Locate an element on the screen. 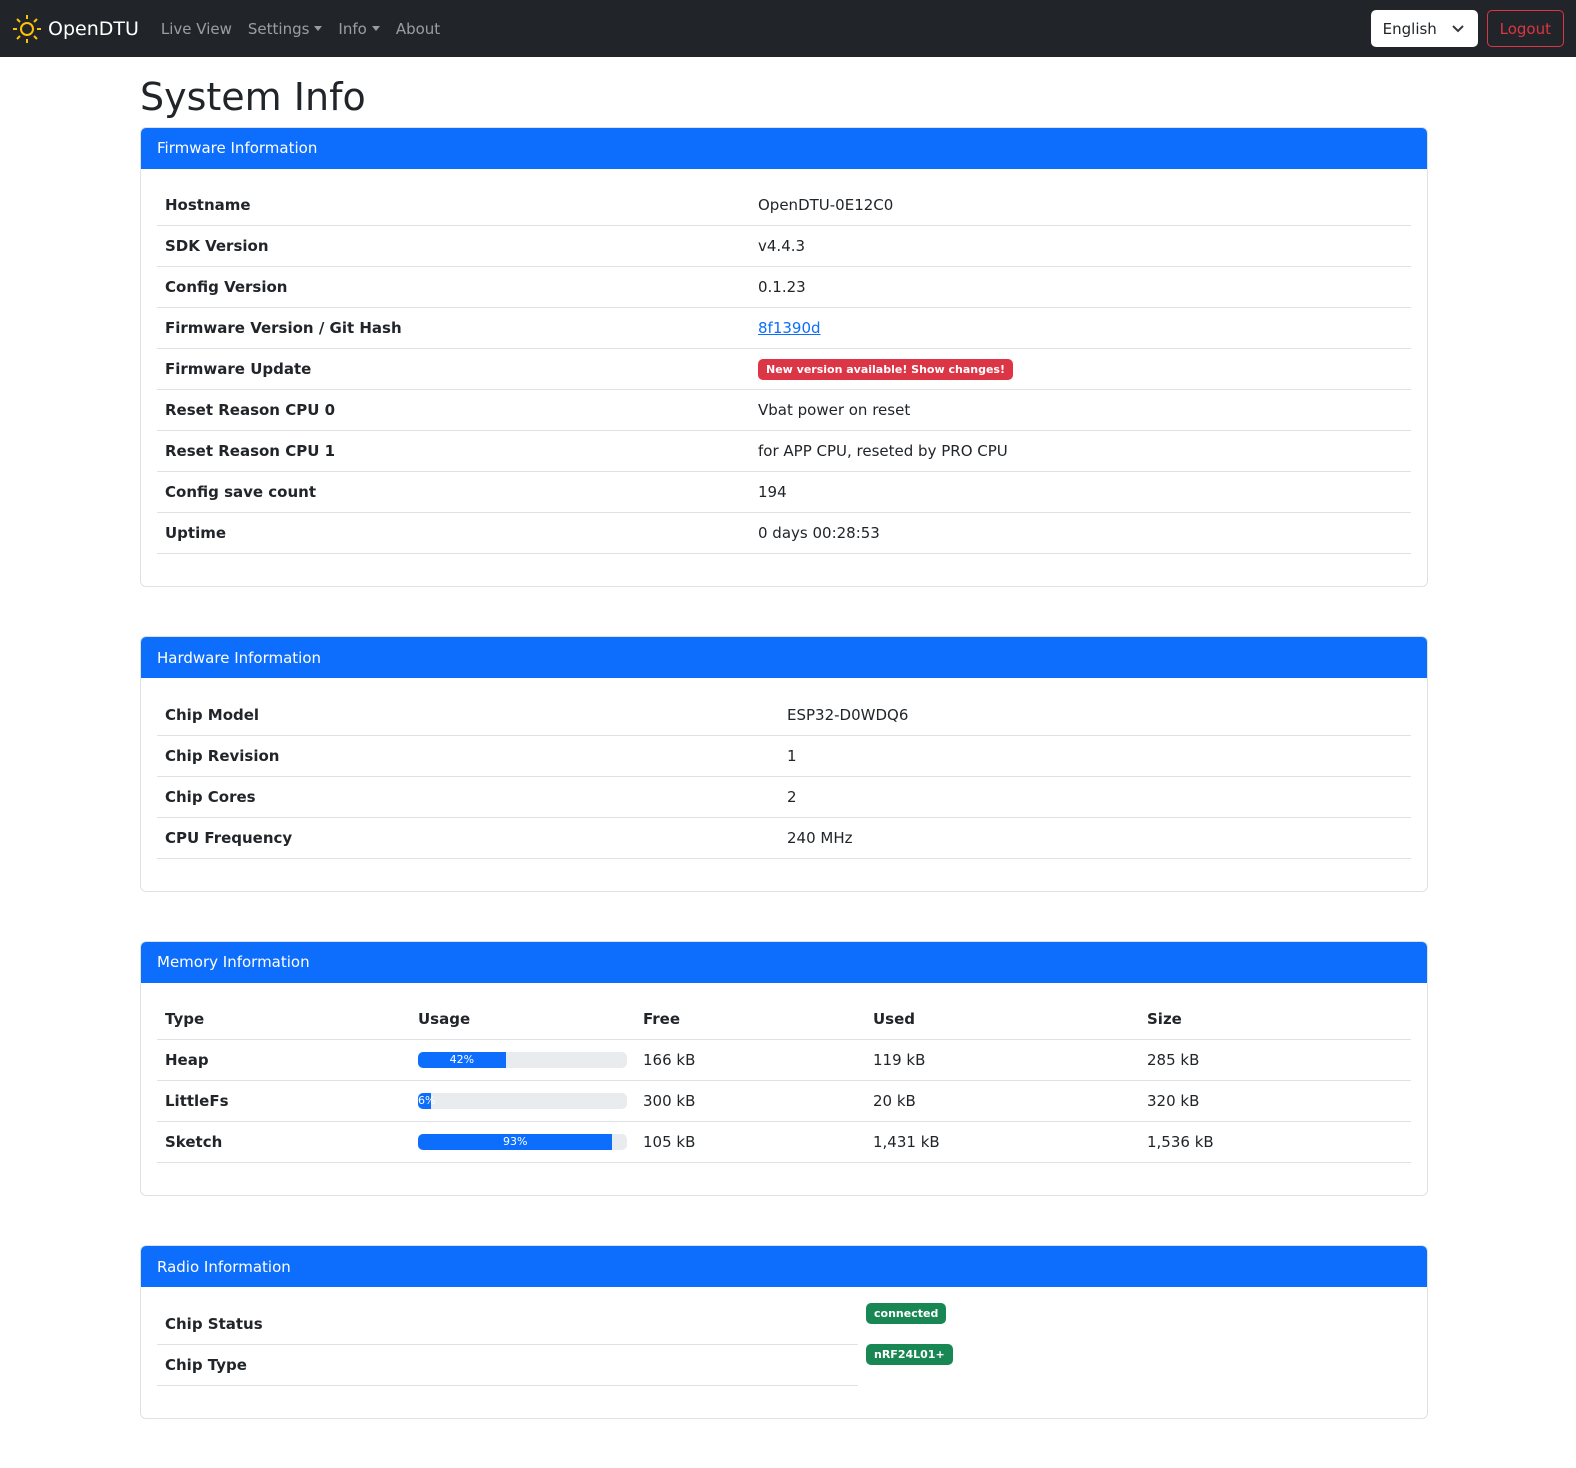 This screenshot has height=1468, width=1576. table-row: CPU Frequency 240 MHz is located at coordinates (784, 838).